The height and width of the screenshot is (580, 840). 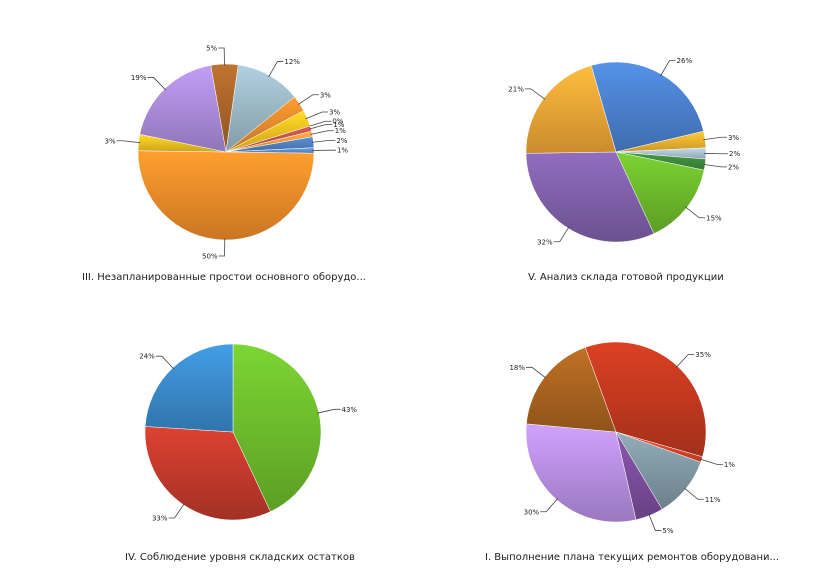 I want to click on slice-label: 18%, so click(x=517, y=368).